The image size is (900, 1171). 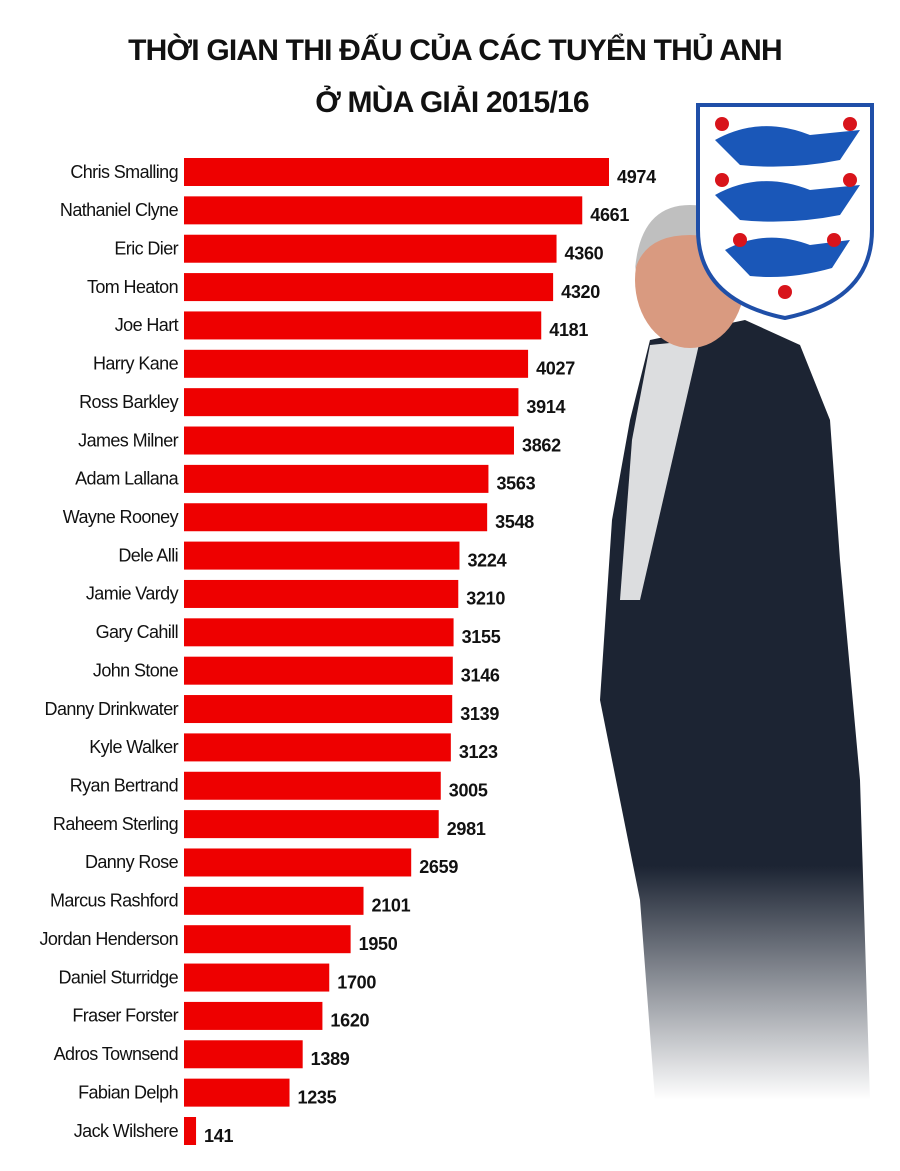 I want to click on category-label: Dele Alli, so click(x=148, y=555).